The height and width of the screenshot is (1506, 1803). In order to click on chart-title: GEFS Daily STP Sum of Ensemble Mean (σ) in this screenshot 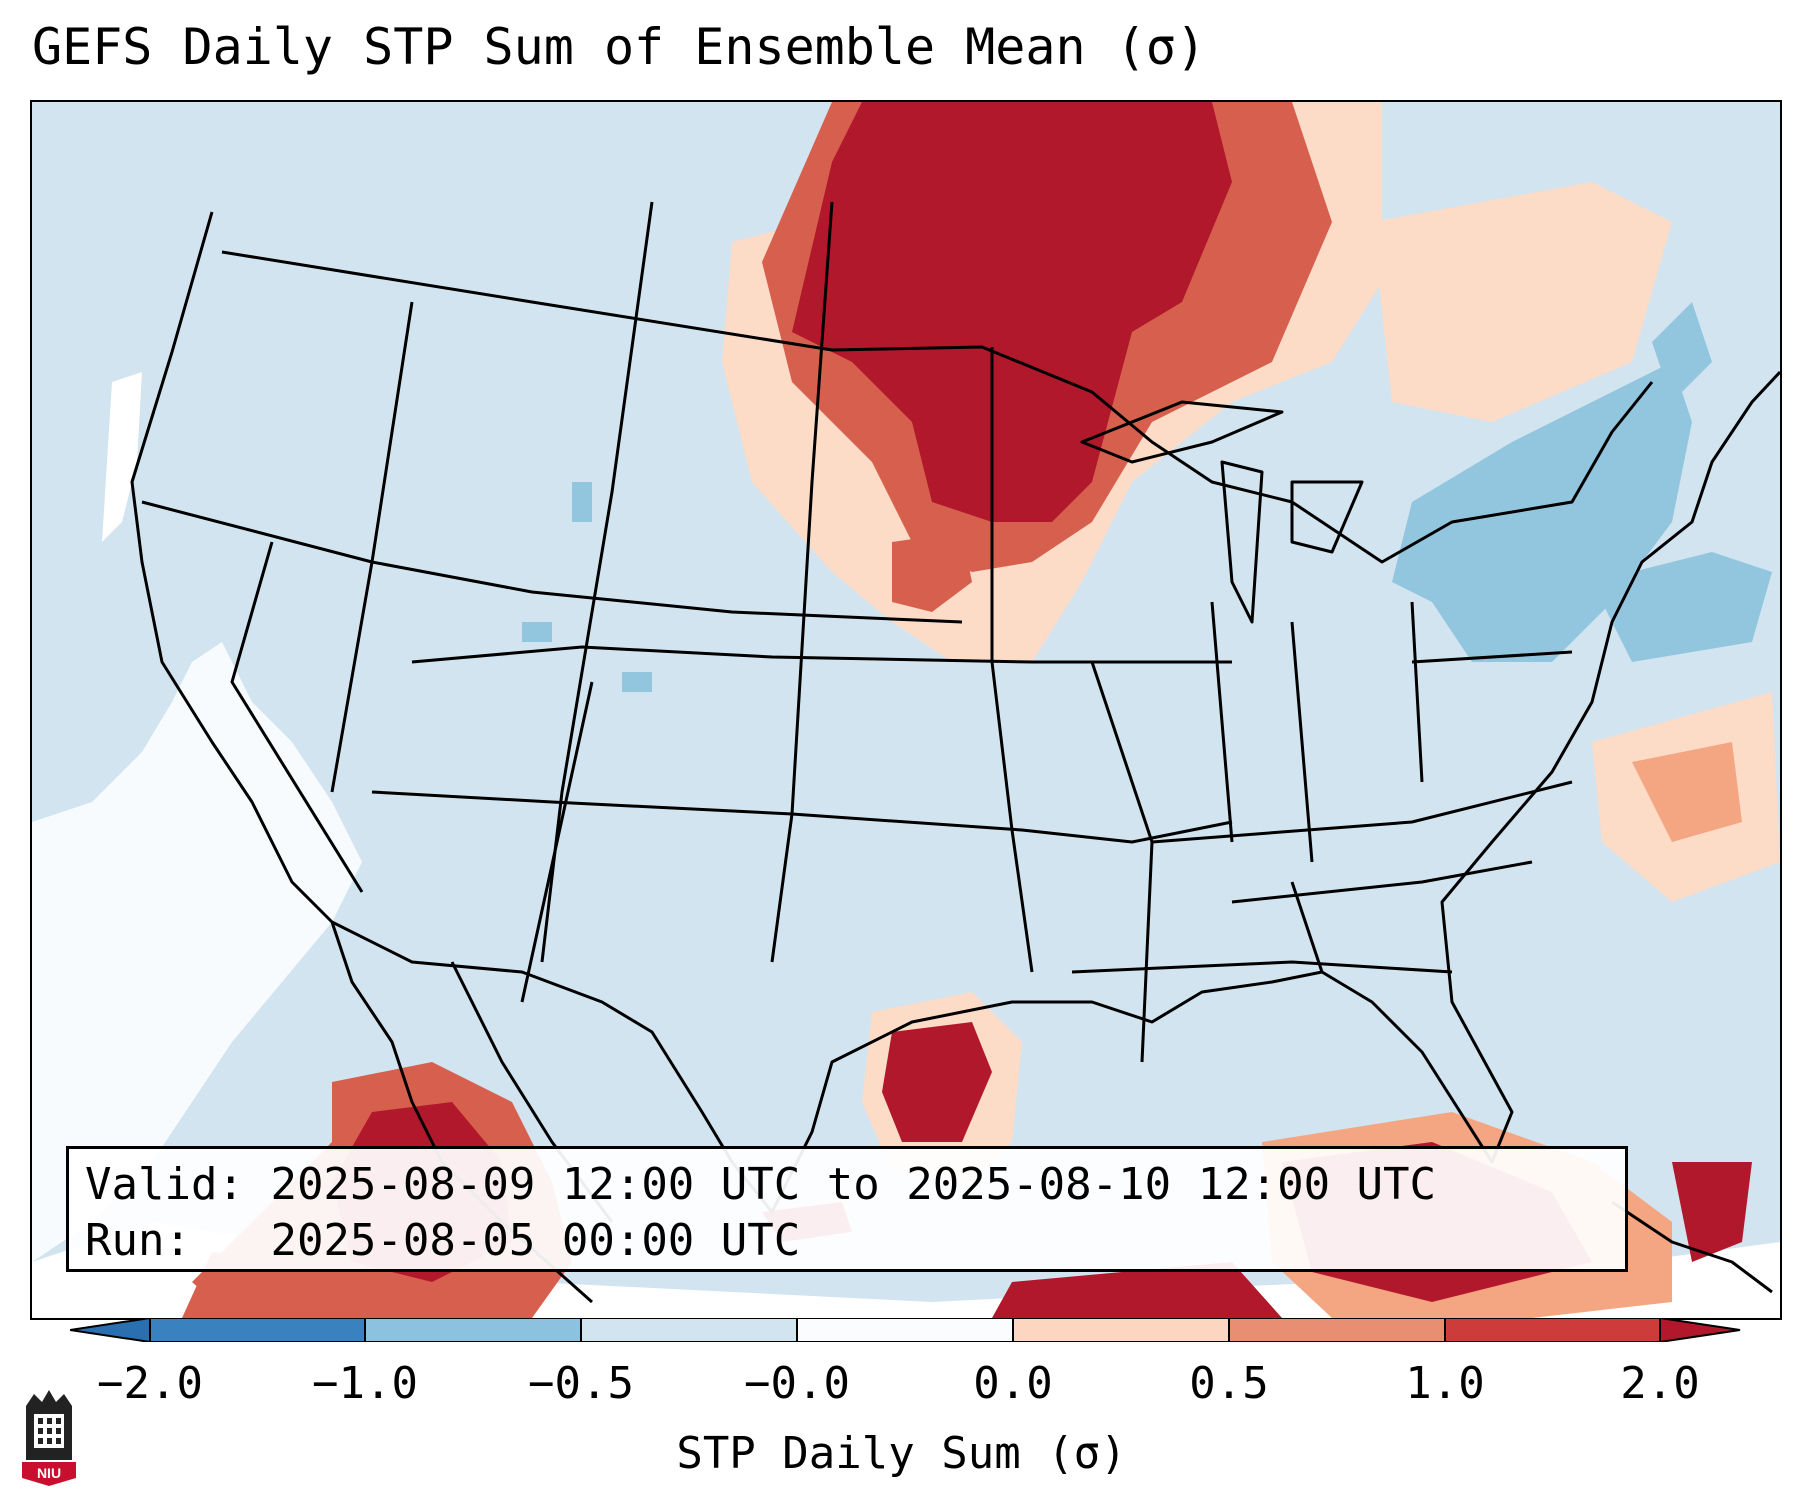, I will do `click(619, 47)`.